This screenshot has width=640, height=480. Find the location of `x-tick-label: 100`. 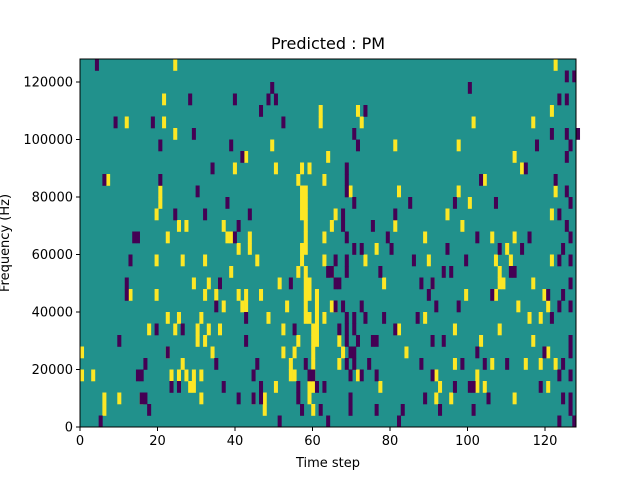

x-tick-label: 100 is located at coordinates (467, 441).